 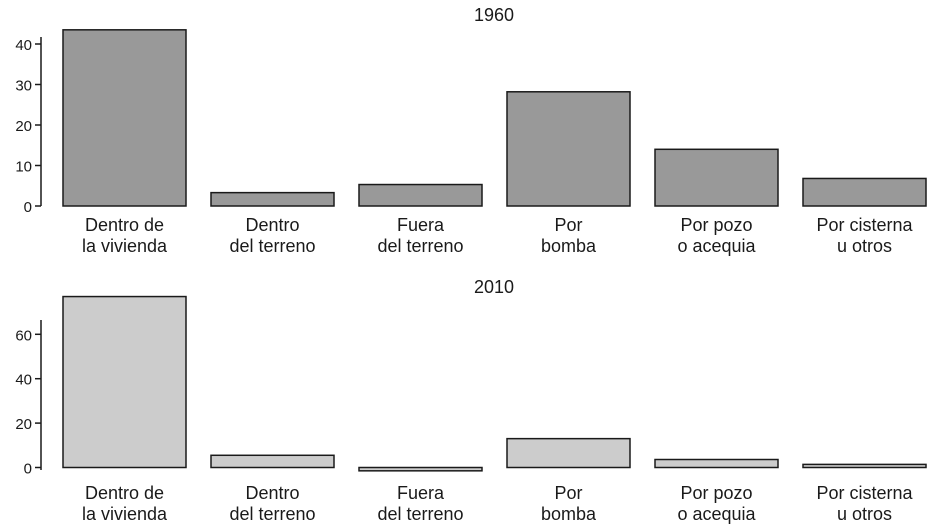 I want to click on y-tick-label: 30, so click(x=23, y=86).